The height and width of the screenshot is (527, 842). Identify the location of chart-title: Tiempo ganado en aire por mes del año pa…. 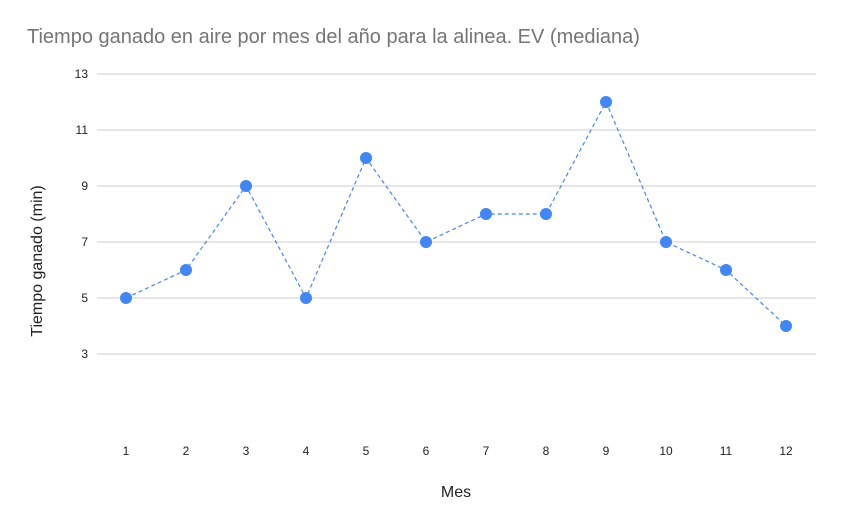
(333, 37).